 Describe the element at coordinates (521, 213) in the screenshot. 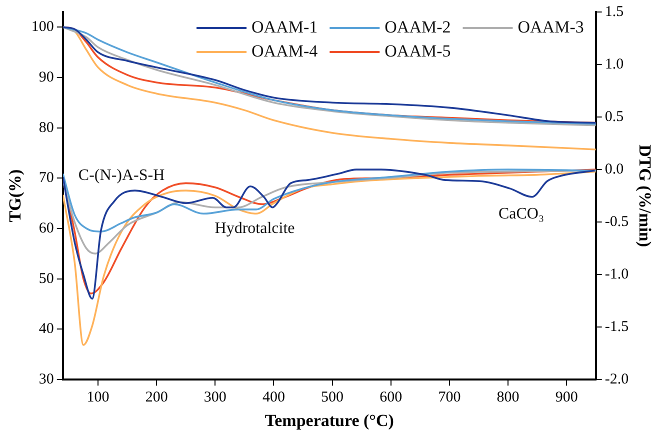

I see `annotation: CaCO₃` at that location.